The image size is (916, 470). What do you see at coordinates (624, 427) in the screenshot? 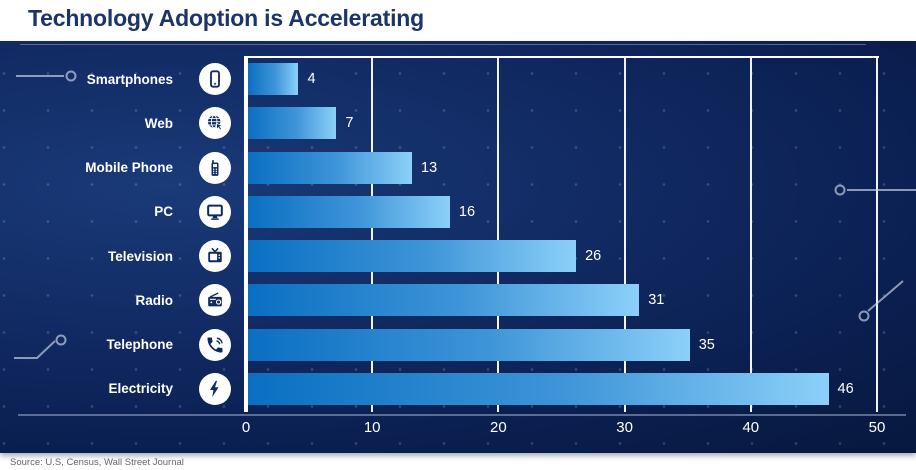
I see `x-tick-label: 30` at bounding box center [624, 427].